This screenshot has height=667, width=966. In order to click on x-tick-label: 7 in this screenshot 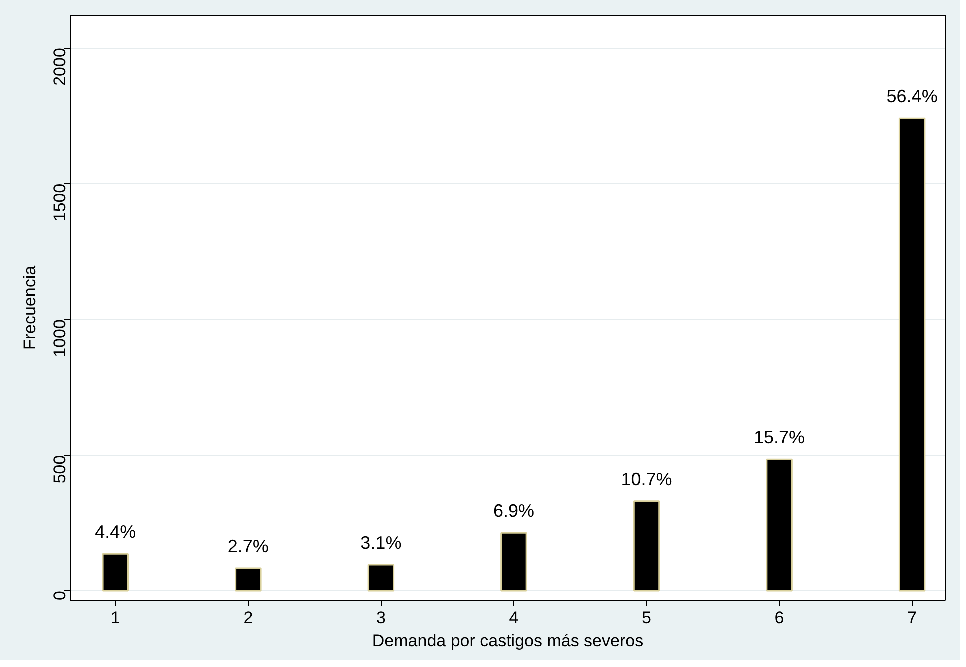, I will do `click(913, 618)`.